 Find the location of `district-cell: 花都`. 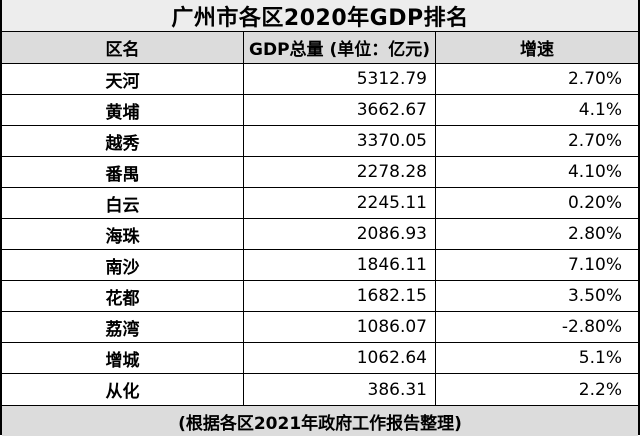

district-cell: 花都 is located at coordinates (123, 296).